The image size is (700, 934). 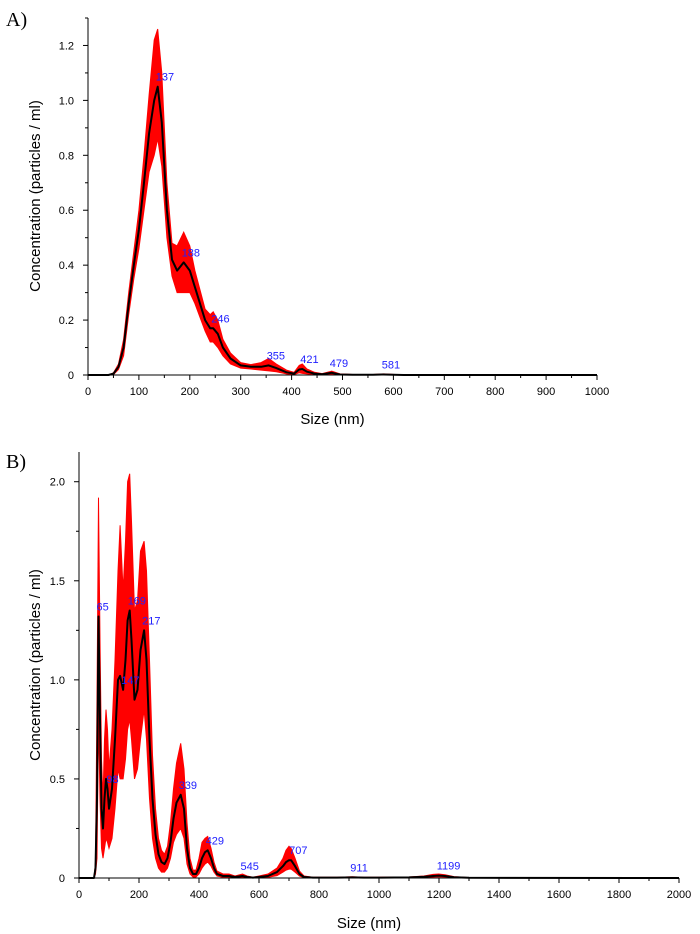 I want to click on y-tick-label: 0.5, so click(x=57, y=780).